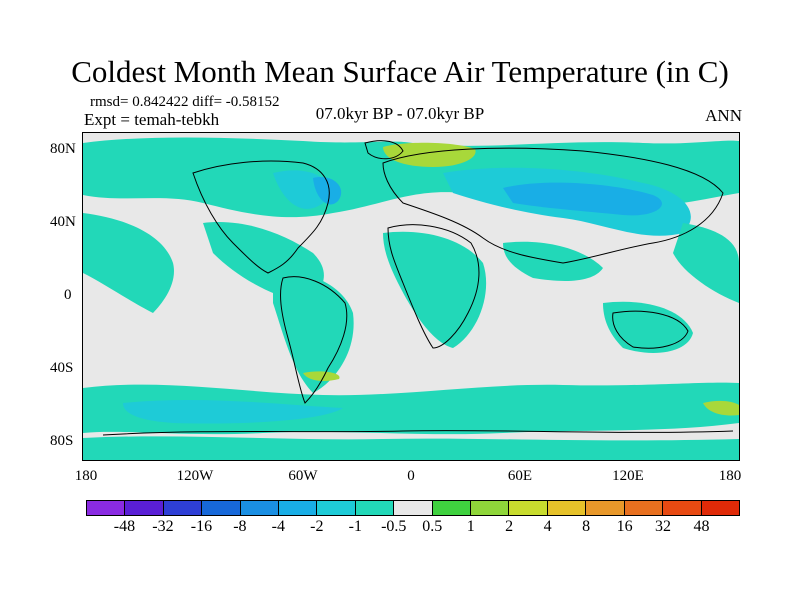 The image size is (800, 600). What do you see at coordinates (509, 526) in the screenshot?
I see `colorbar-label: 2` at bounding box center [509, 526].